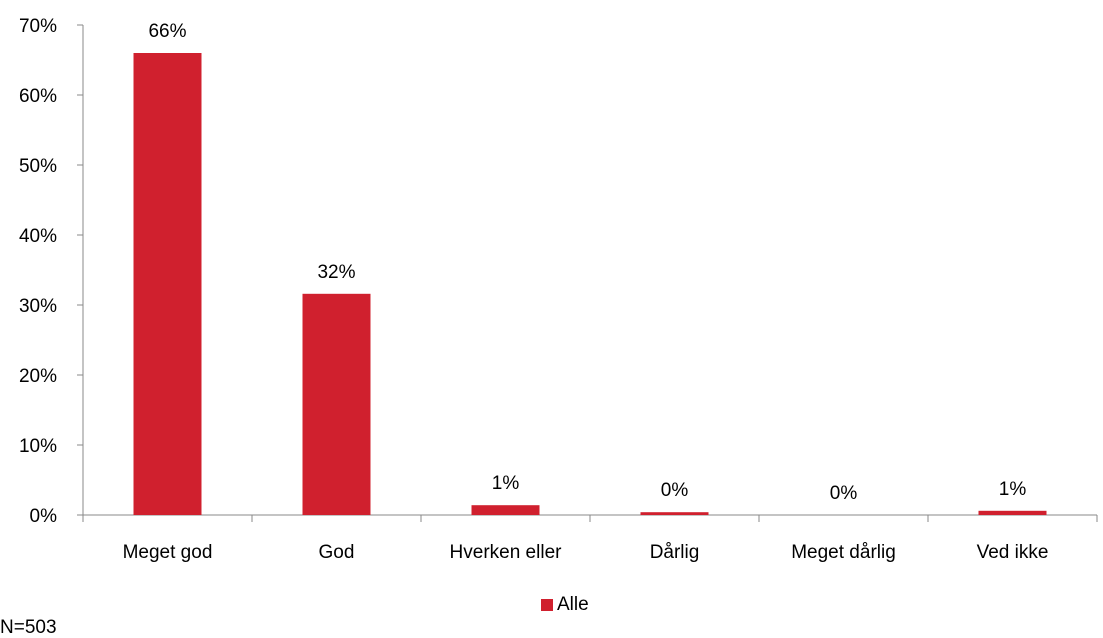 The width and height of the screenshot is (1103, 638). What do you see at coordinates (168, 552) in the screenshot?
I see `category-label: Meget god` at bounding box center [168, 552].